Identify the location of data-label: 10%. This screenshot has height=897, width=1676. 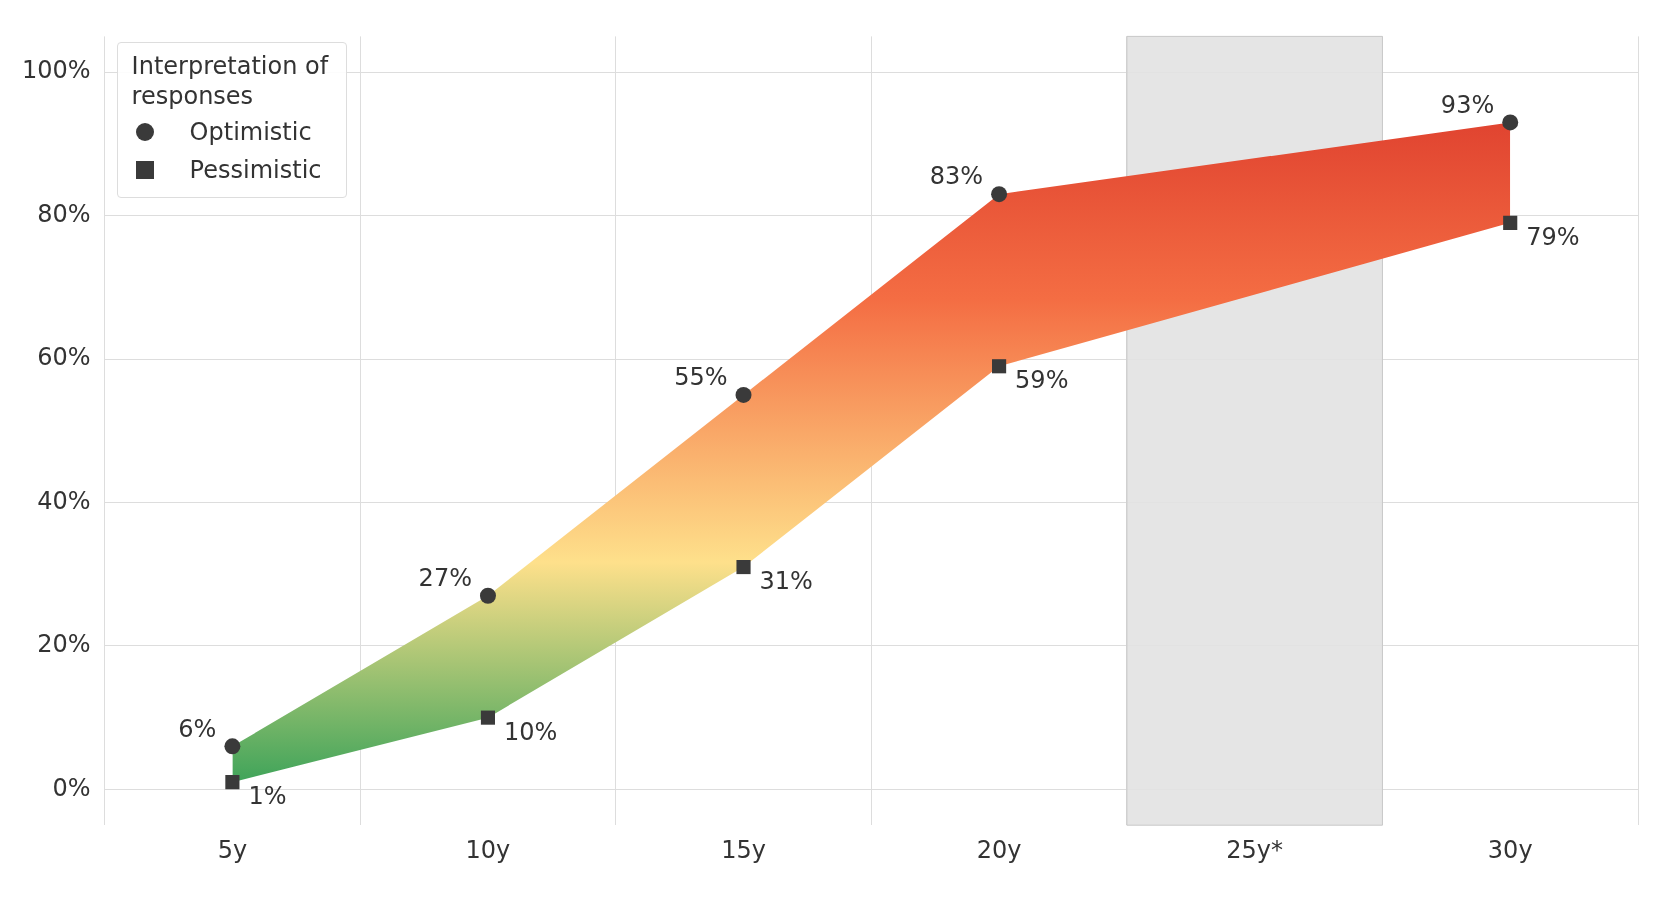
(530, 731).